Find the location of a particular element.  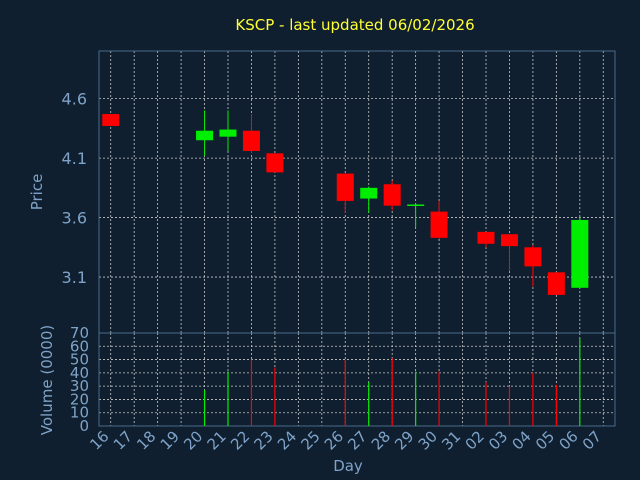

x-tick-label: 03 is located at coordinates (498, 440).